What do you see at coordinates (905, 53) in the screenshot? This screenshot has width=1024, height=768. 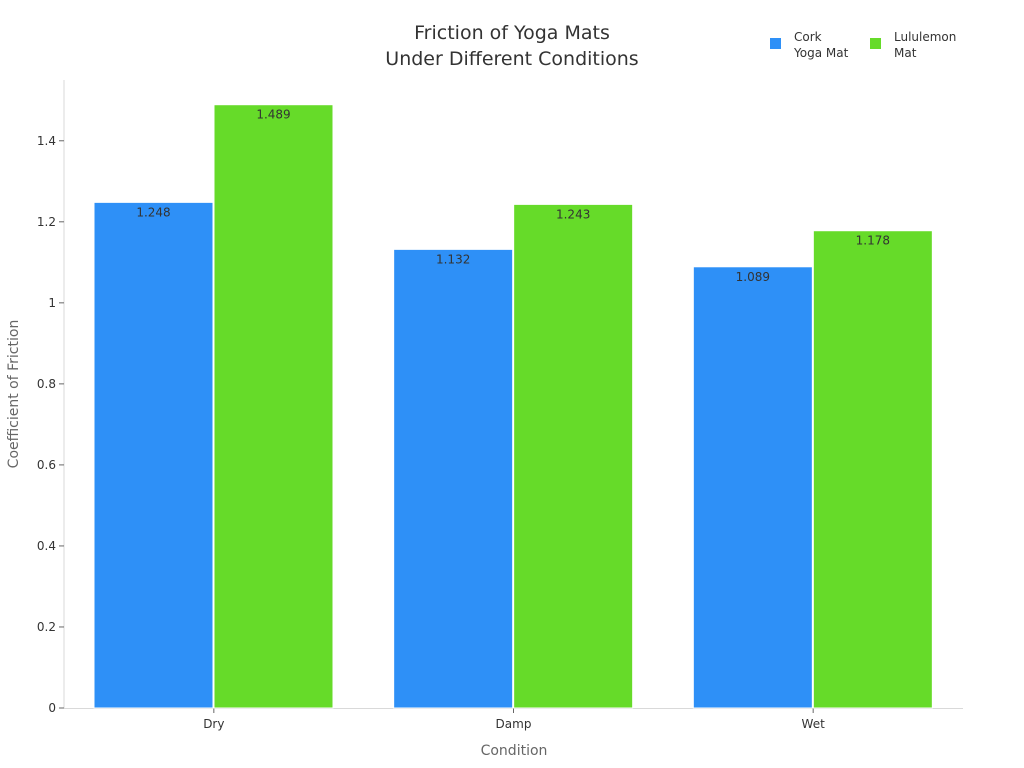 I see `legend-label-line: Mat` at bounding box center [905, 53].